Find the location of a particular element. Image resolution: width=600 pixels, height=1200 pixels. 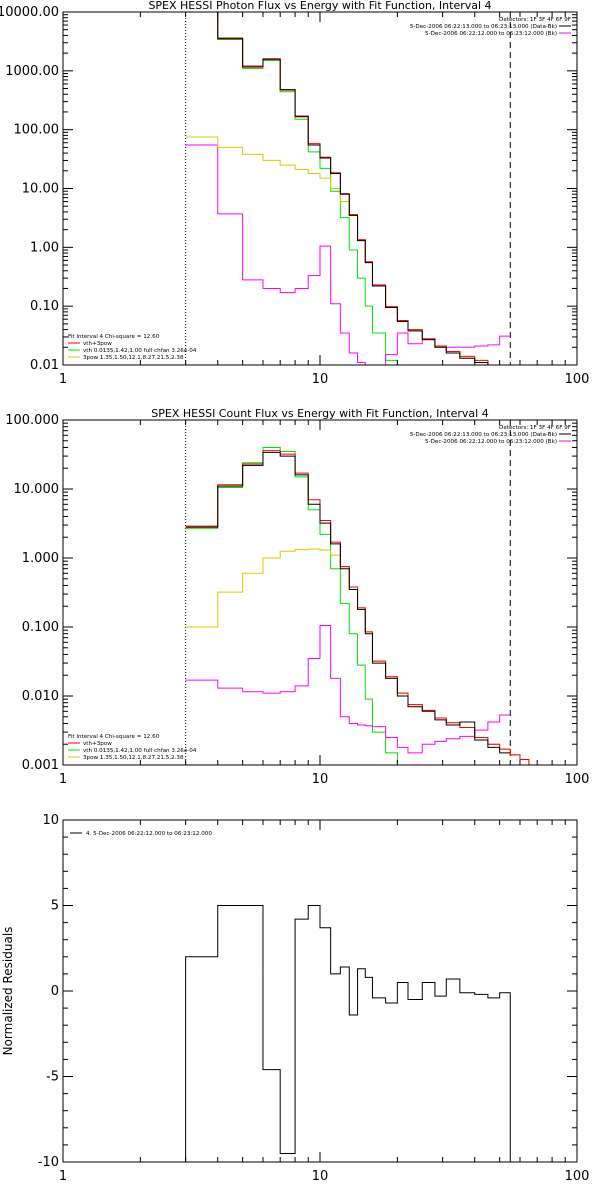

y-tick-label: 0.001 is located at coordinates (40, 765).